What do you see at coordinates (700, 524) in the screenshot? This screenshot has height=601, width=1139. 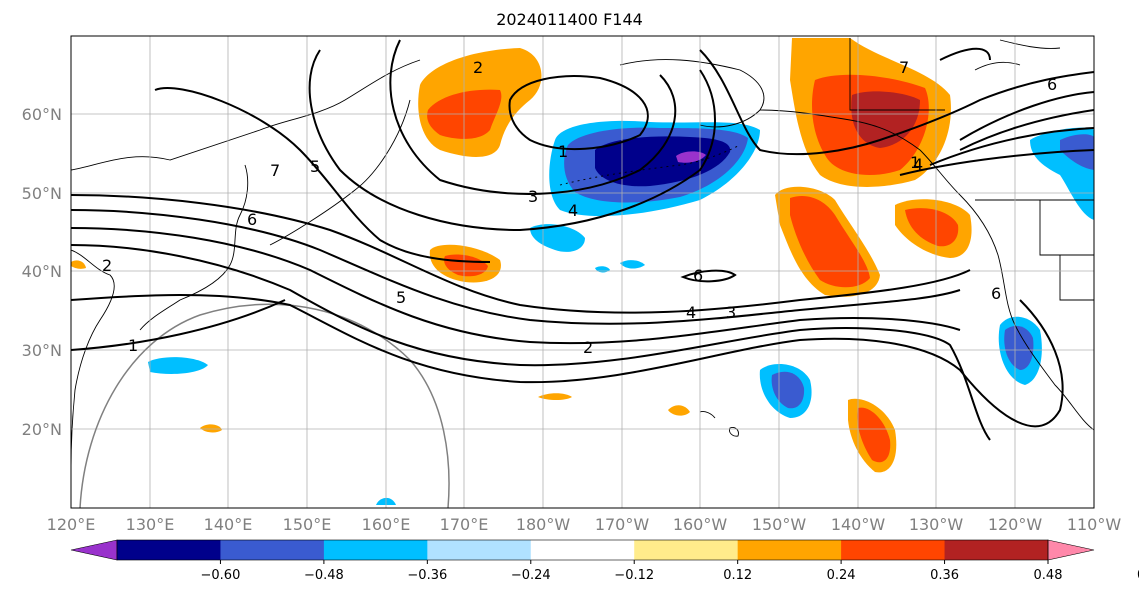 I see `lon-label: 160°W` at bounding box center [700, 524].